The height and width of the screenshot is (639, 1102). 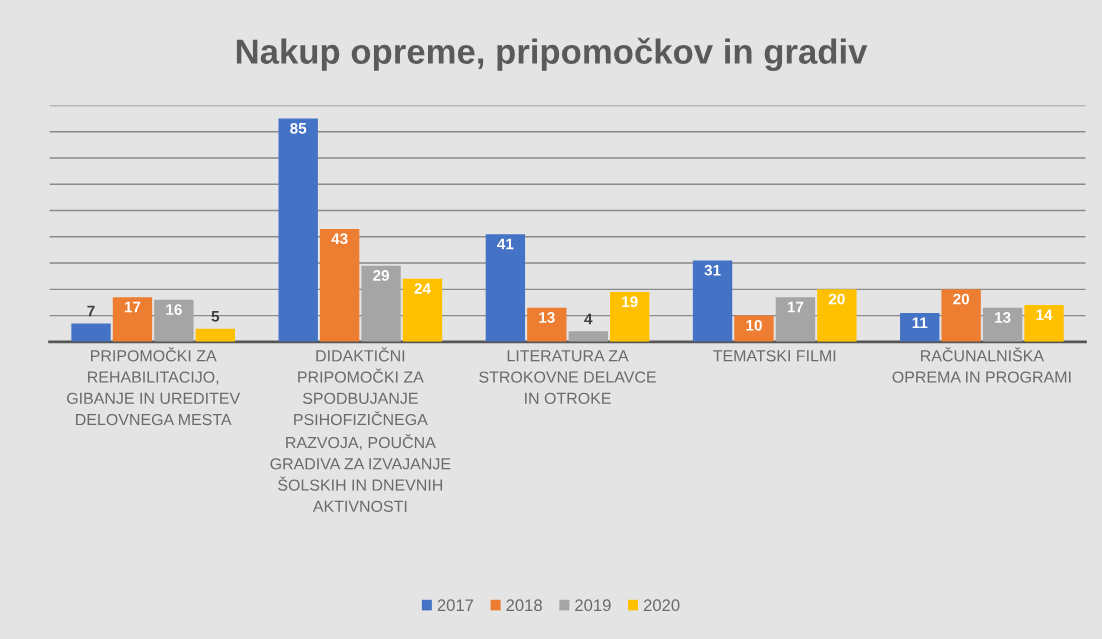 What do you see at coordinates (588, 319) in the screenshot?
I see `data-label: 4` at bounding box center [588, 319].